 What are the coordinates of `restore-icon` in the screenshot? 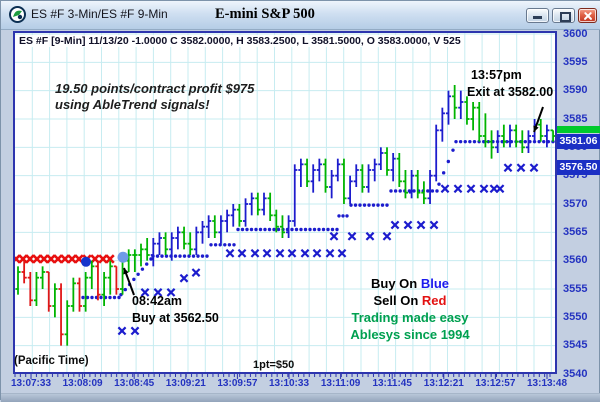 It's located at (565, 17).